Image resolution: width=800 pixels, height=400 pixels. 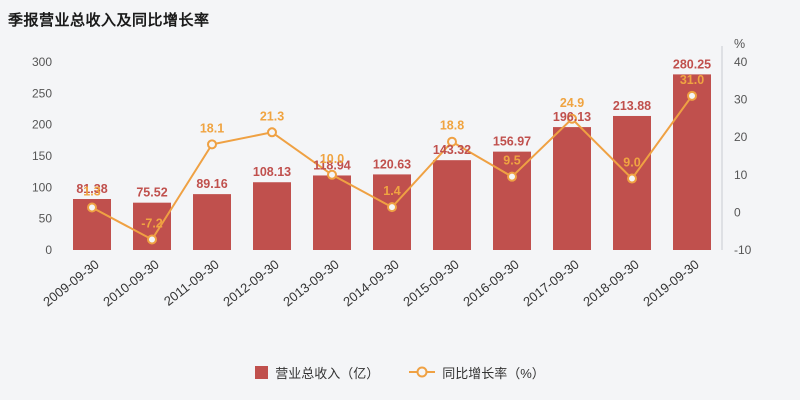 What do you see at coordinates (741, 100) in the screenshot?
I see `y-axis-tick-right: 30` at bounding box center [741, 100].